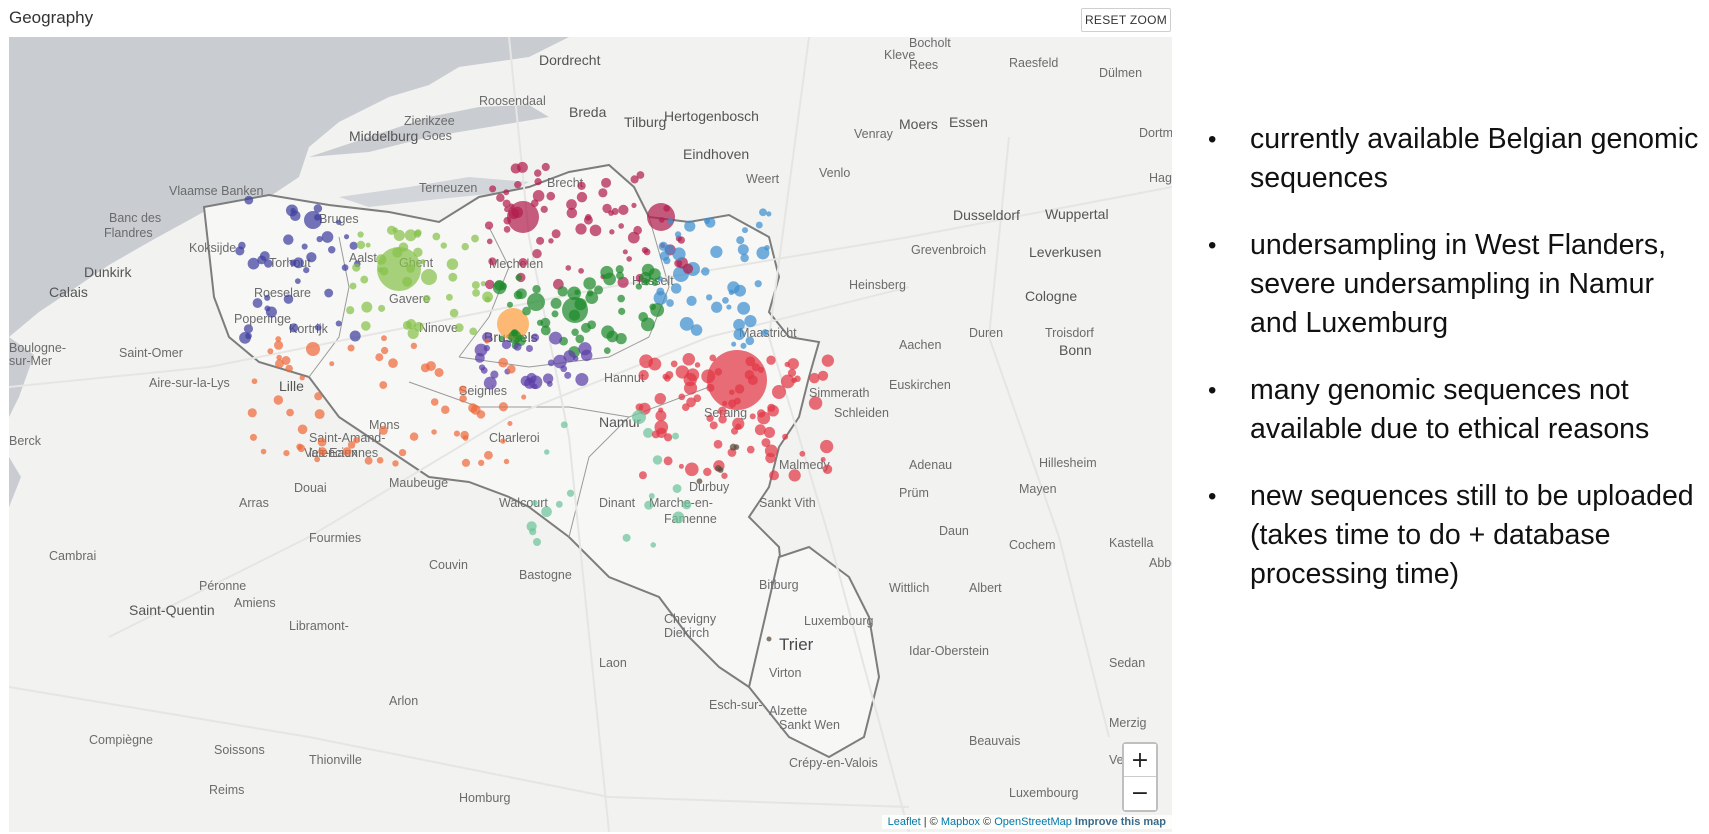  Describe the element at coordinates (1120, 822) in the screenshot. I see `improve-map-link: Improve this map` at that location.